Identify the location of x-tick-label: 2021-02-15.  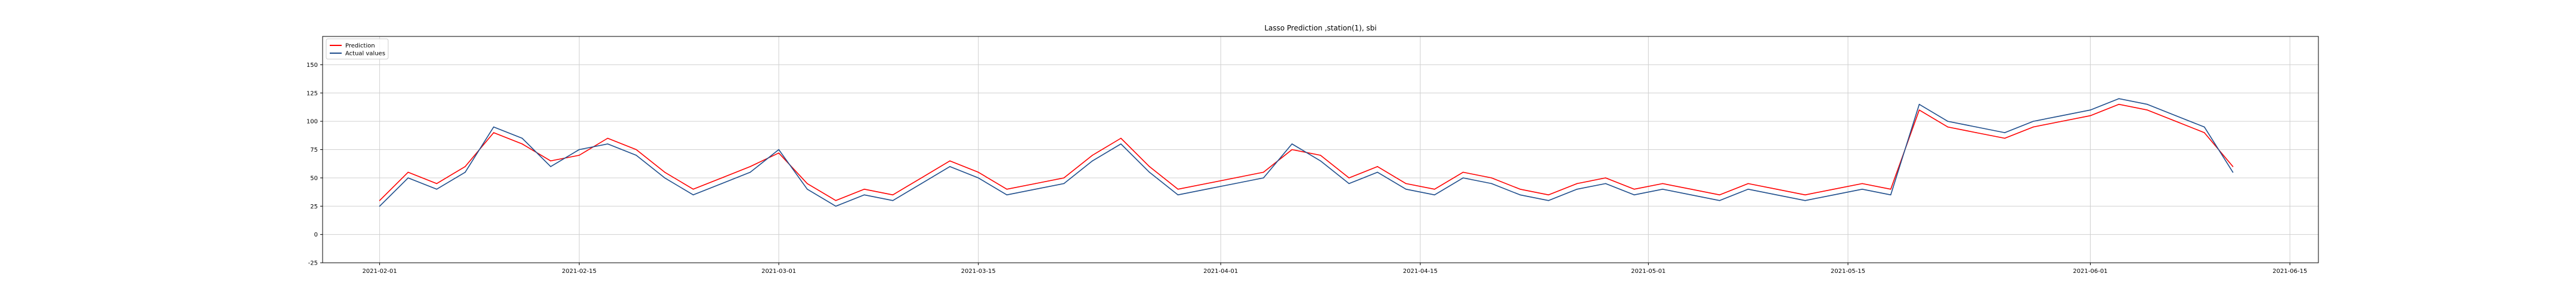
(579, 271).